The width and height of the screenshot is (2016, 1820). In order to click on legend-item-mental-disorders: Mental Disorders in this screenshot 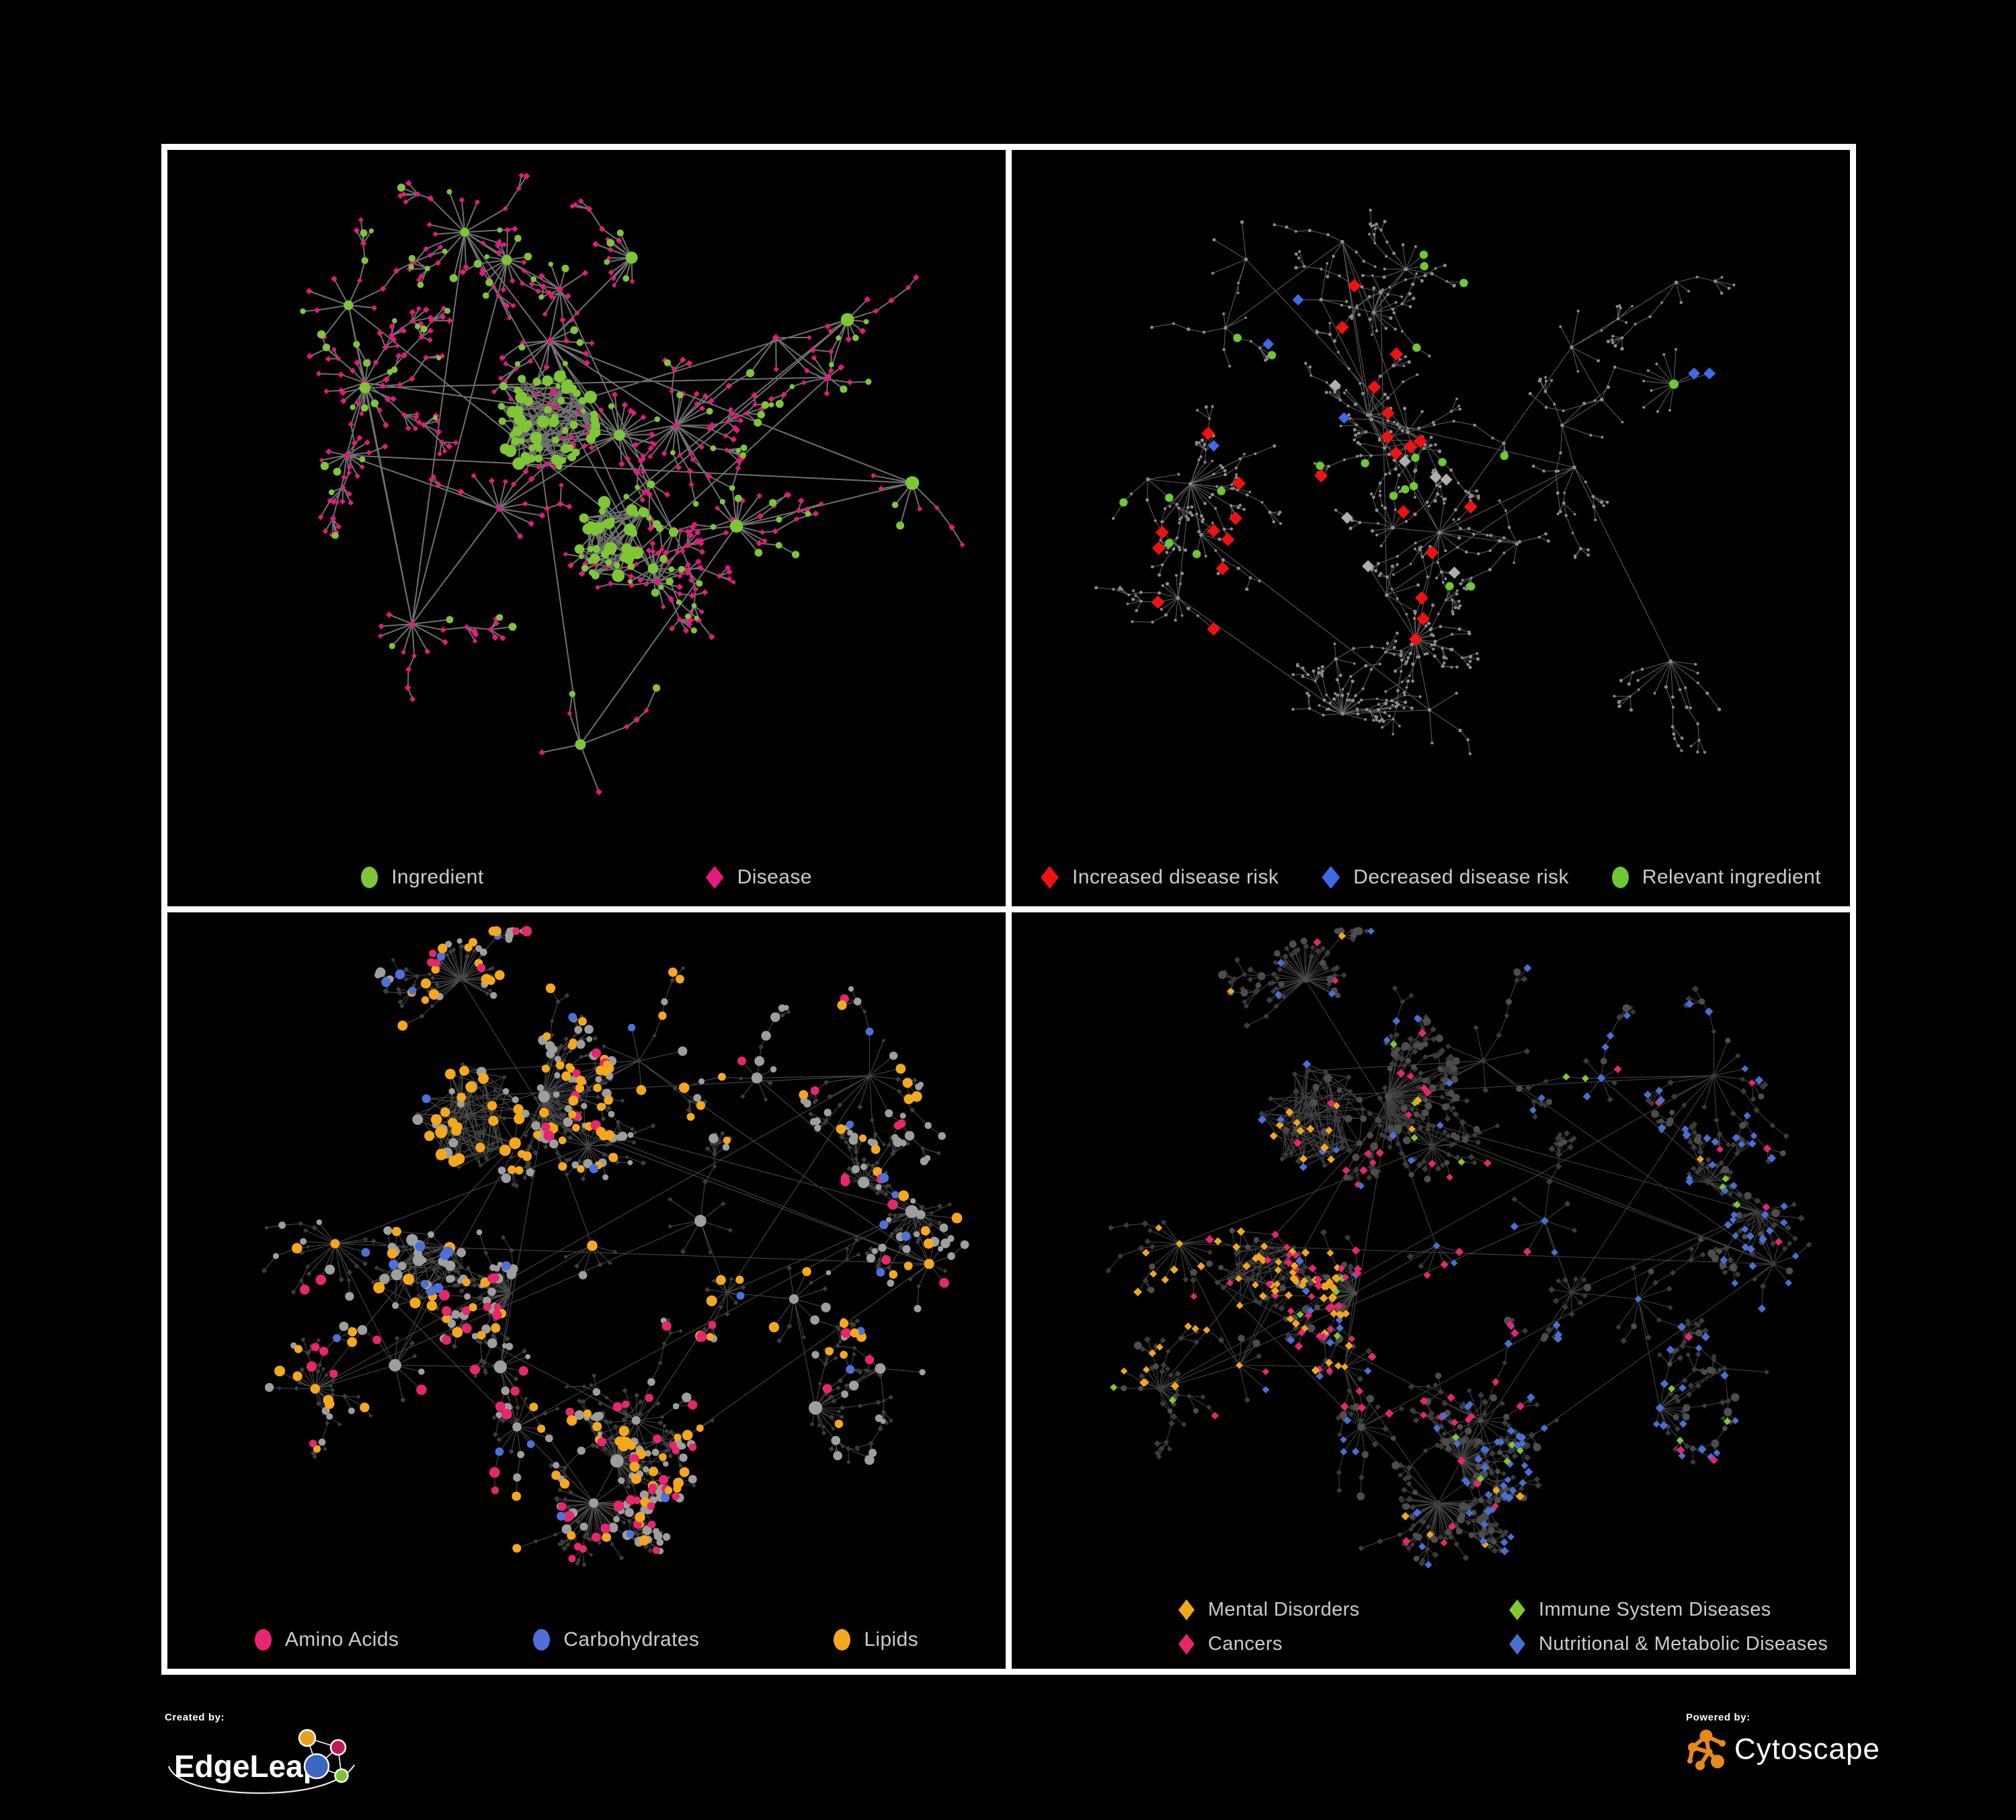, I will do `click(1343, 1610)`.